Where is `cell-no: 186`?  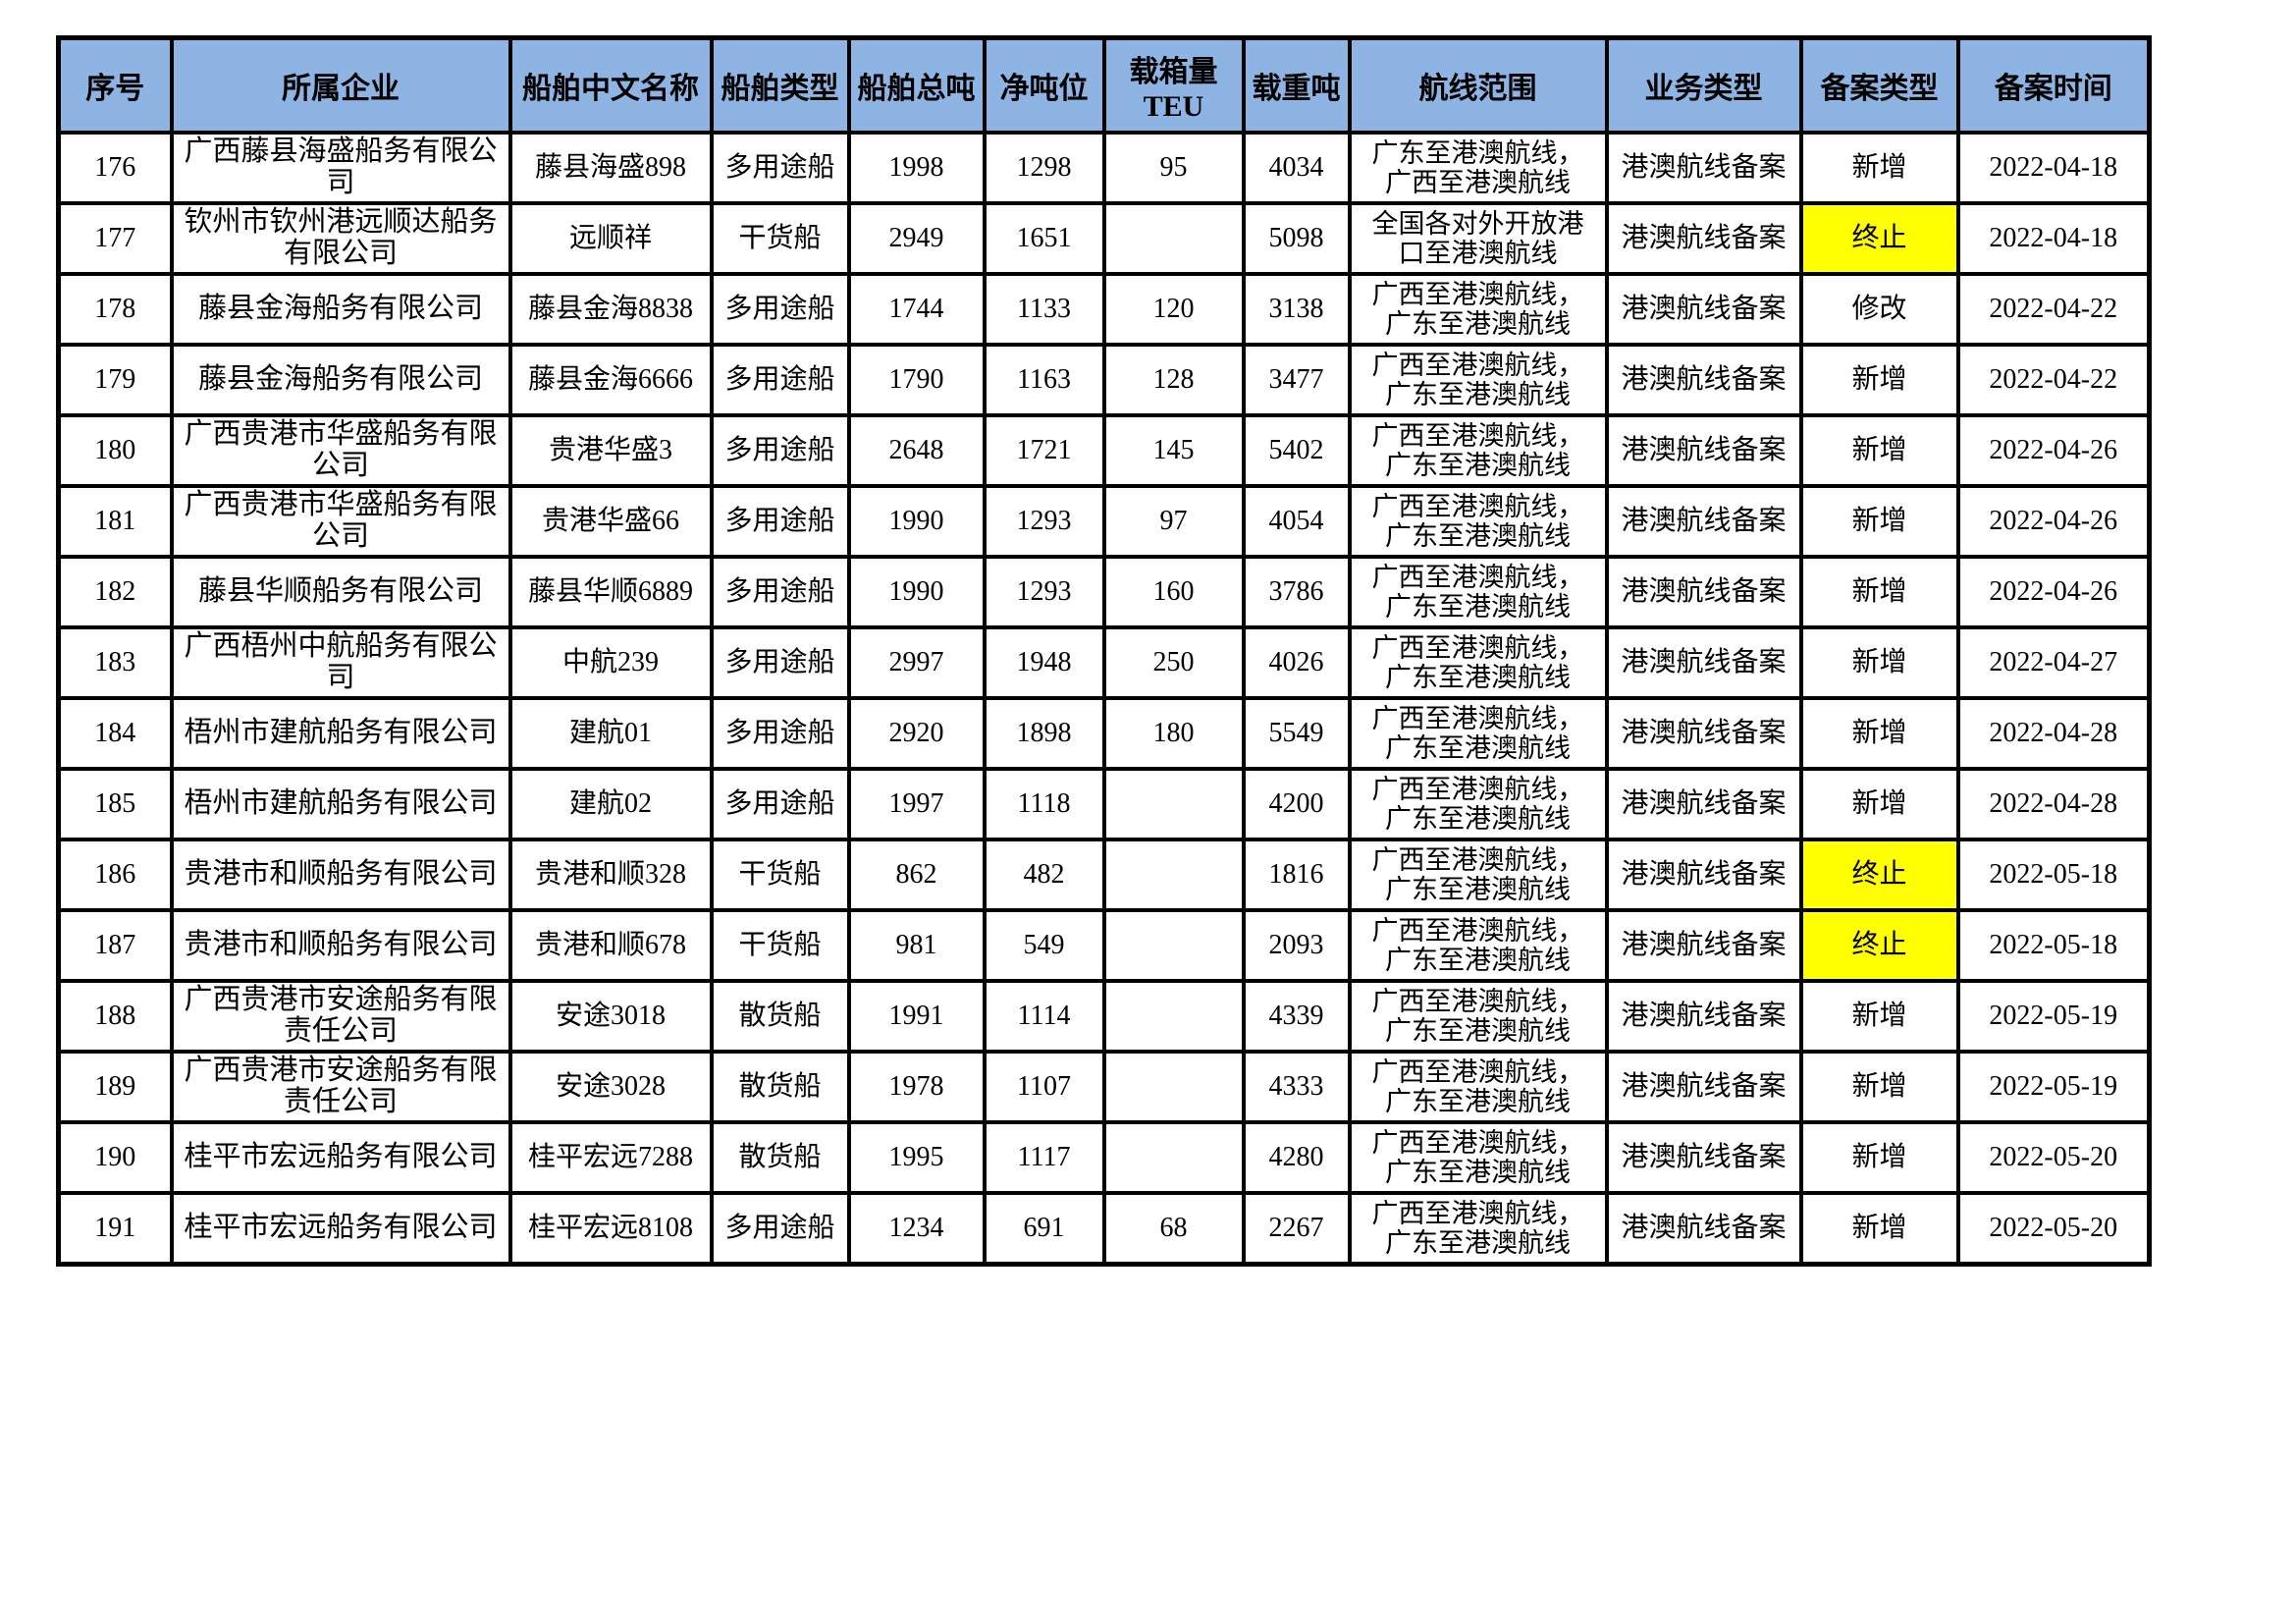 cell-no: 186 is located at coordinates (115, 875).